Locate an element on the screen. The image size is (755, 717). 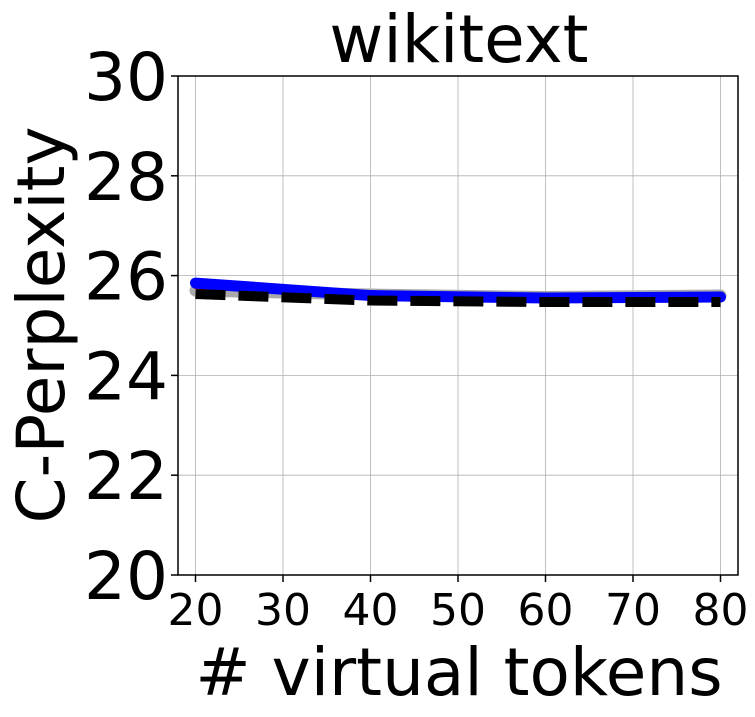
x-axis-label: # virtual tokens is located at coordinates (458, 672).